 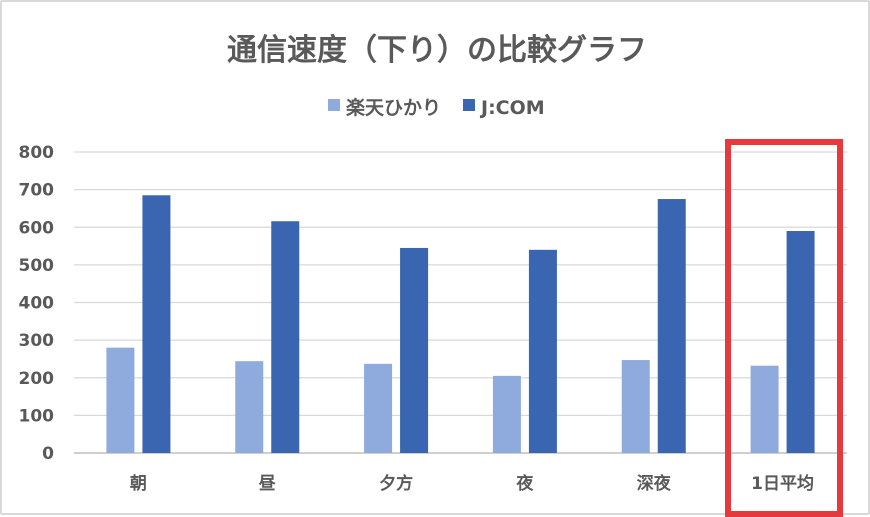 What do you see at coordinates (267, 484) in the screenshot?
I see `x-category-label: 昼` at bounding box center [267, 484].